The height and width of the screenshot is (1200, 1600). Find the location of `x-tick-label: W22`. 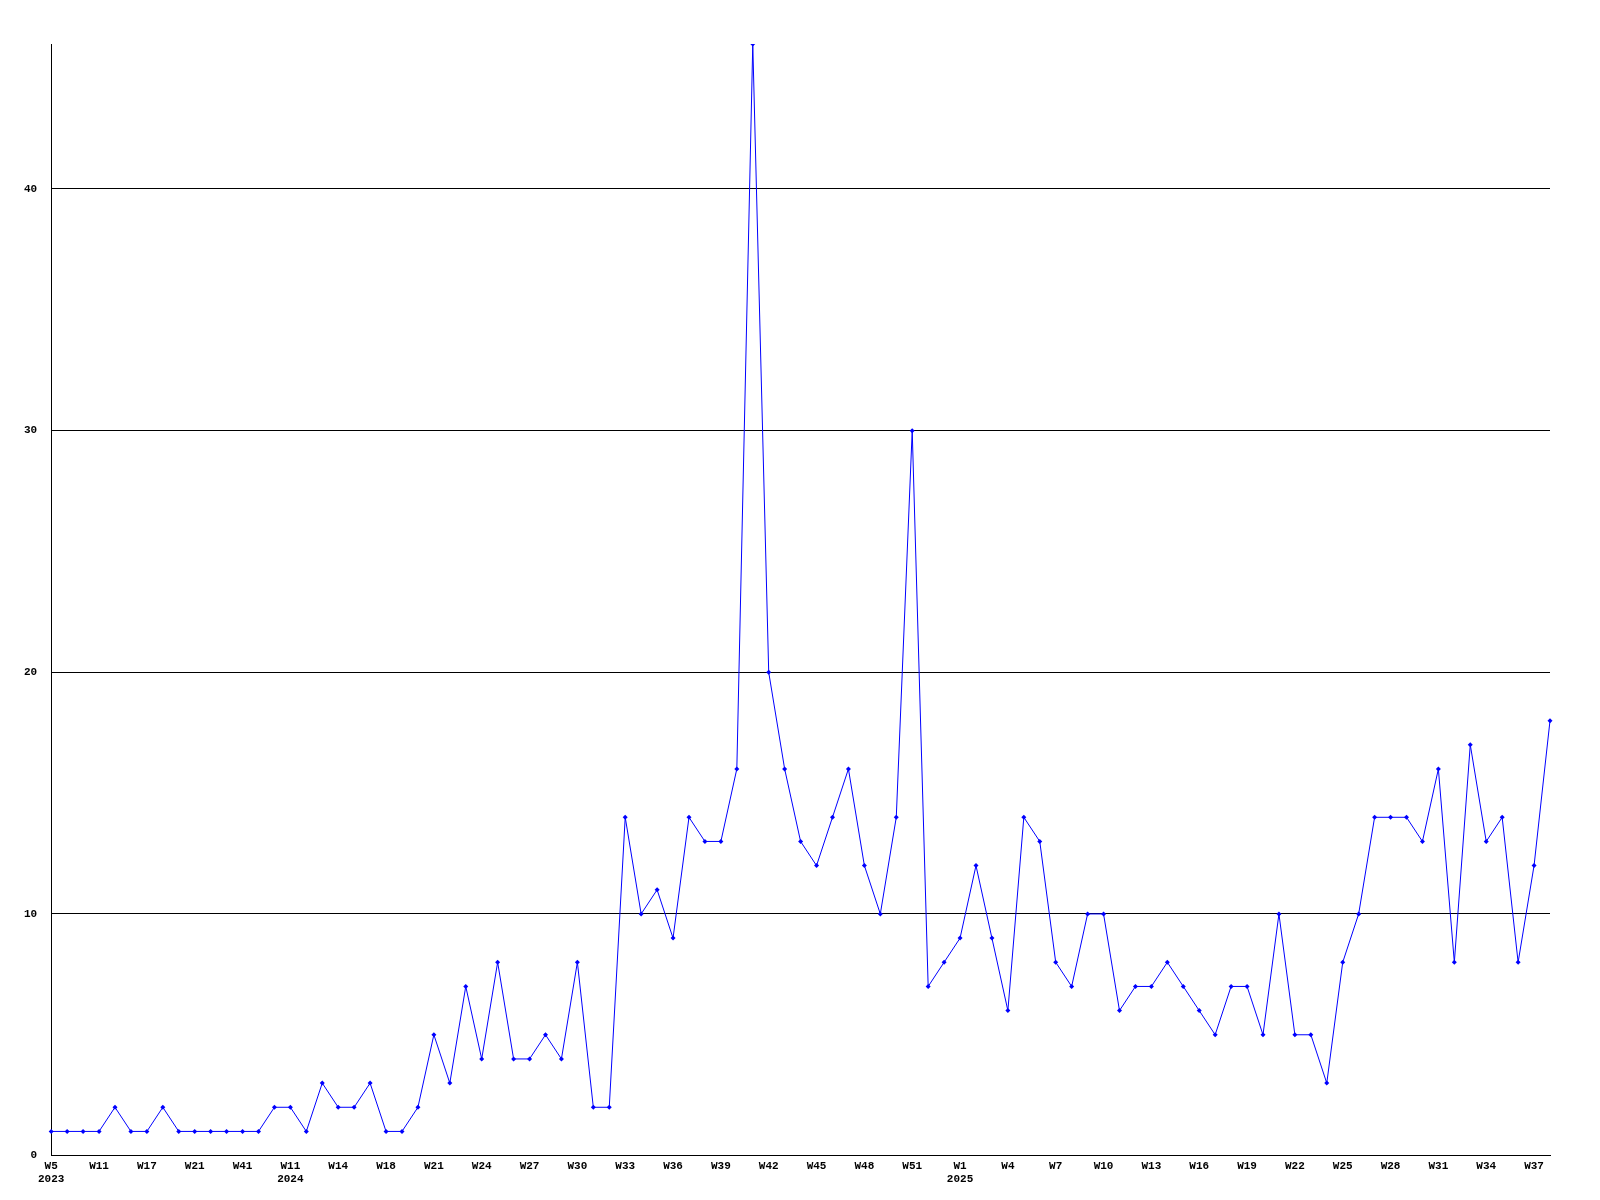

x-tick-label: W22 is located at coordinates (1294, 1165).